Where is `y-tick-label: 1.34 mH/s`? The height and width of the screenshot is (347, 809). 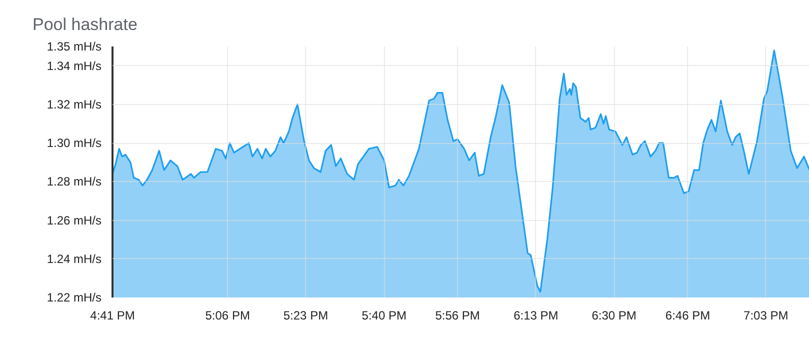 y-tick-label: 1.34 mH/s is located at coordinates (74, 65).